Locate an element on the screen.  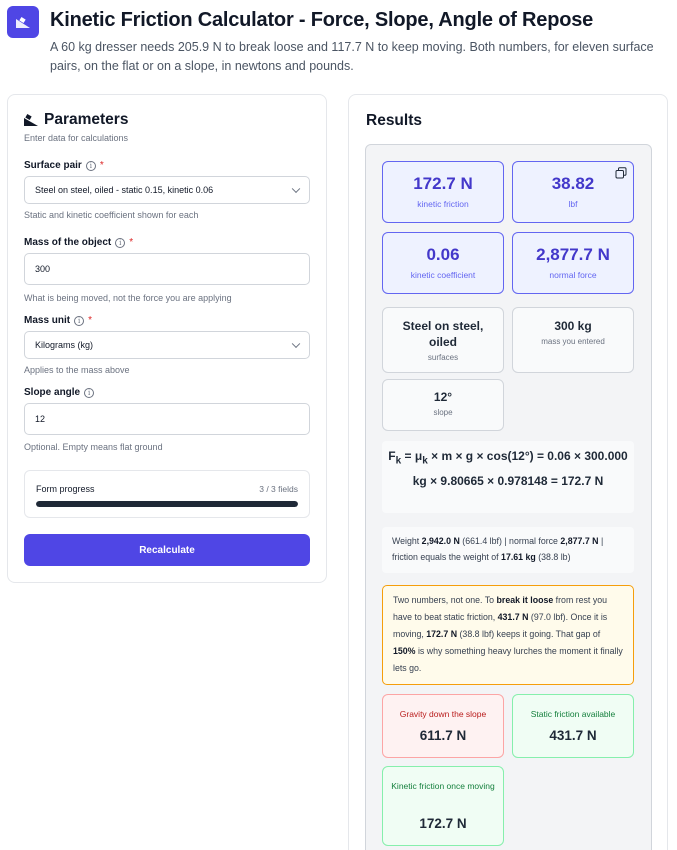
surfaces-card: Steel on steel, oiled surfaces is located at coordinates (443, 340).